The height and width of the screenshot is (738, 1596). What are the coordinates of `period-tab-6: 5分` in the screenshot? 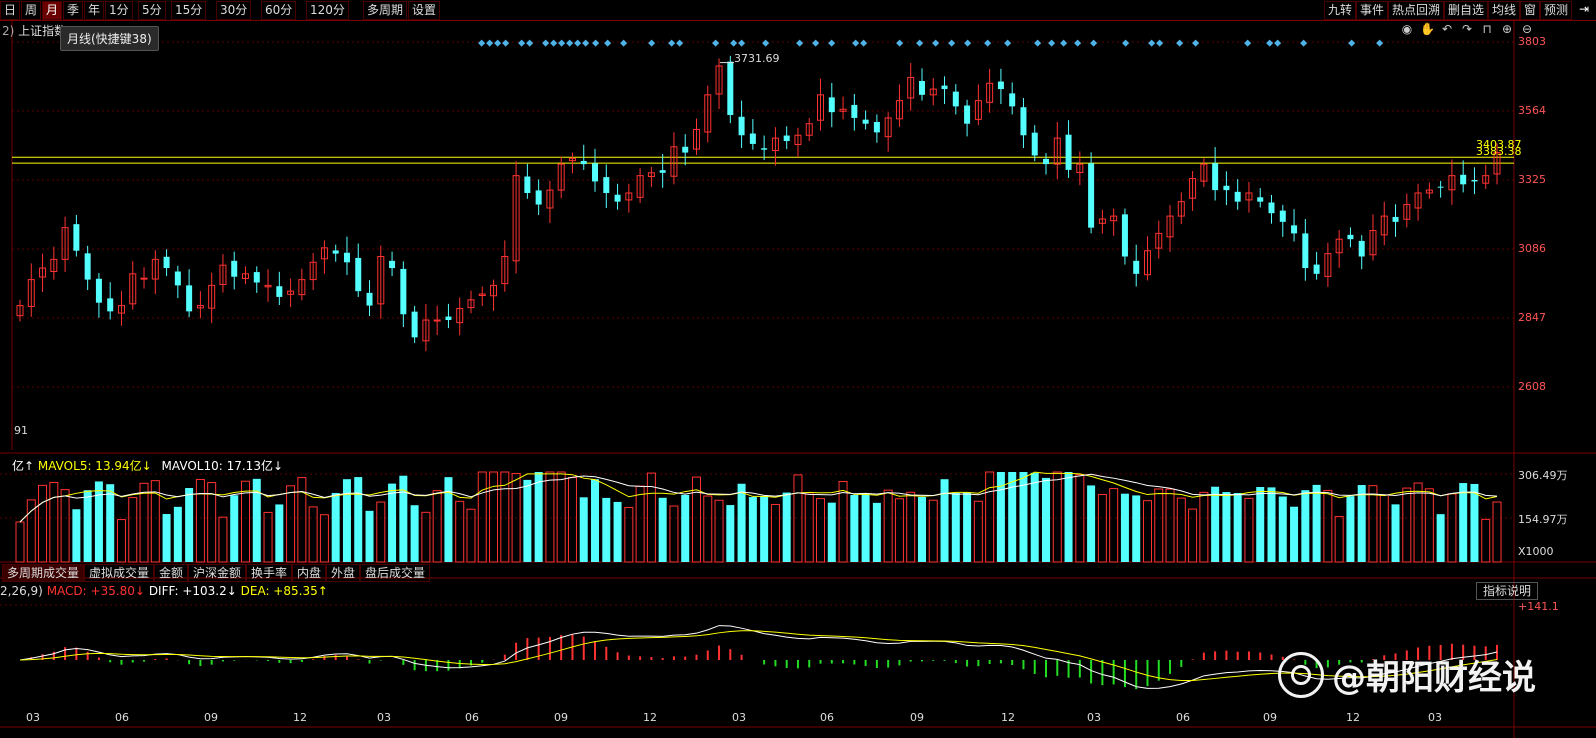 It's located at (152, 10).